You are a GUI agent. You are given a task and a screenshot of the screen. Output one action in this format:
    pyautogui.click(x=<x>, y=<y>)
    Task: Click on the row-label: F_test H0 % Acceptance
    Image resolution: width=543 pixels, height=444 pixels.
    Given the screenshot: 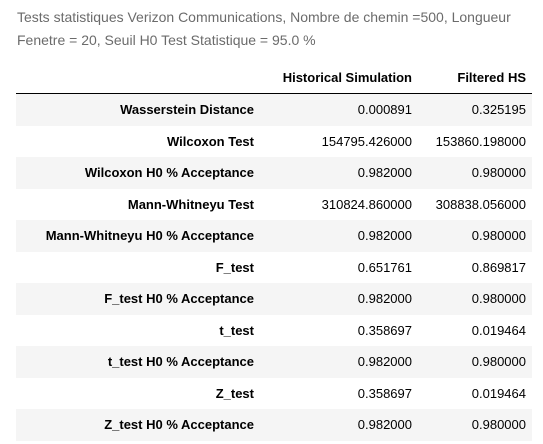 What is the action you would take?
    pyautogui.click(x=179, y=299)
    